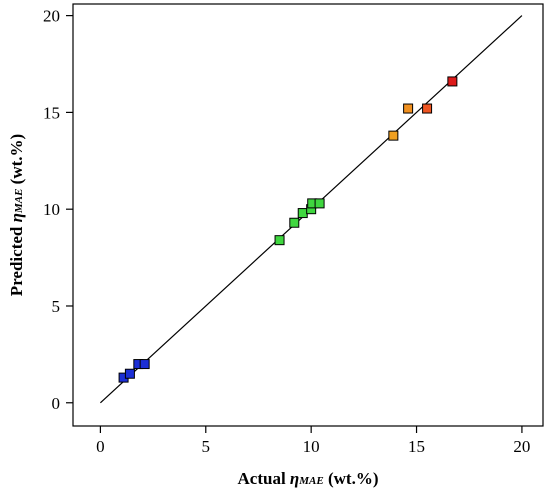 Image resolution: width=550 pixels, height=493 pixels. What do you see at coordinates (51, 16) in the screenshot?
I see `y-tick-label: 20` at bounding box center [51, 16].